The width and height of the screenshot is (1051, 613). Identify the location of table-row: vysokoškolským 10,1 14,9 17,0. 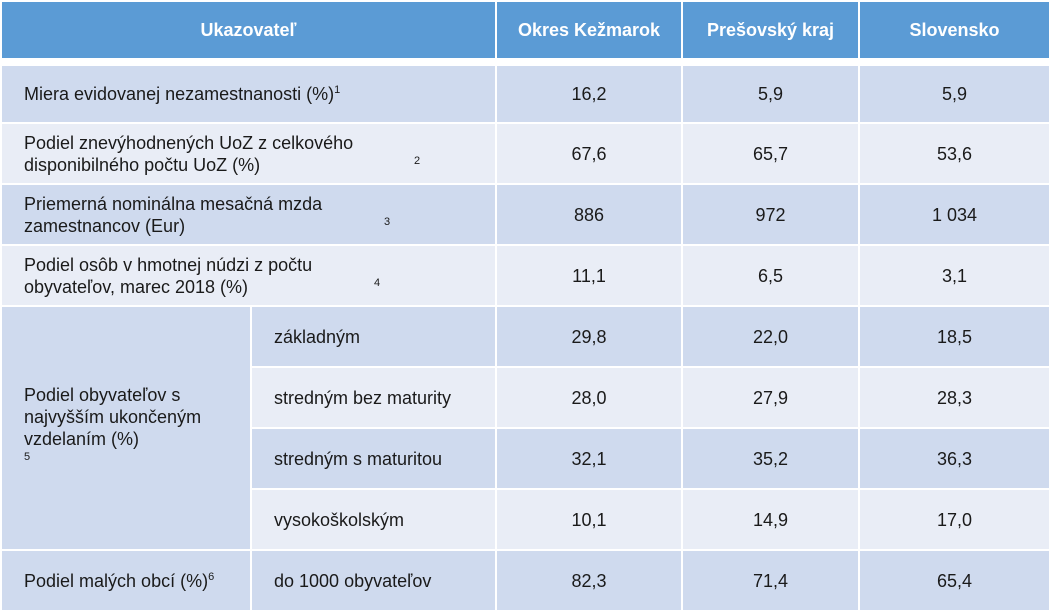
(526, 519).